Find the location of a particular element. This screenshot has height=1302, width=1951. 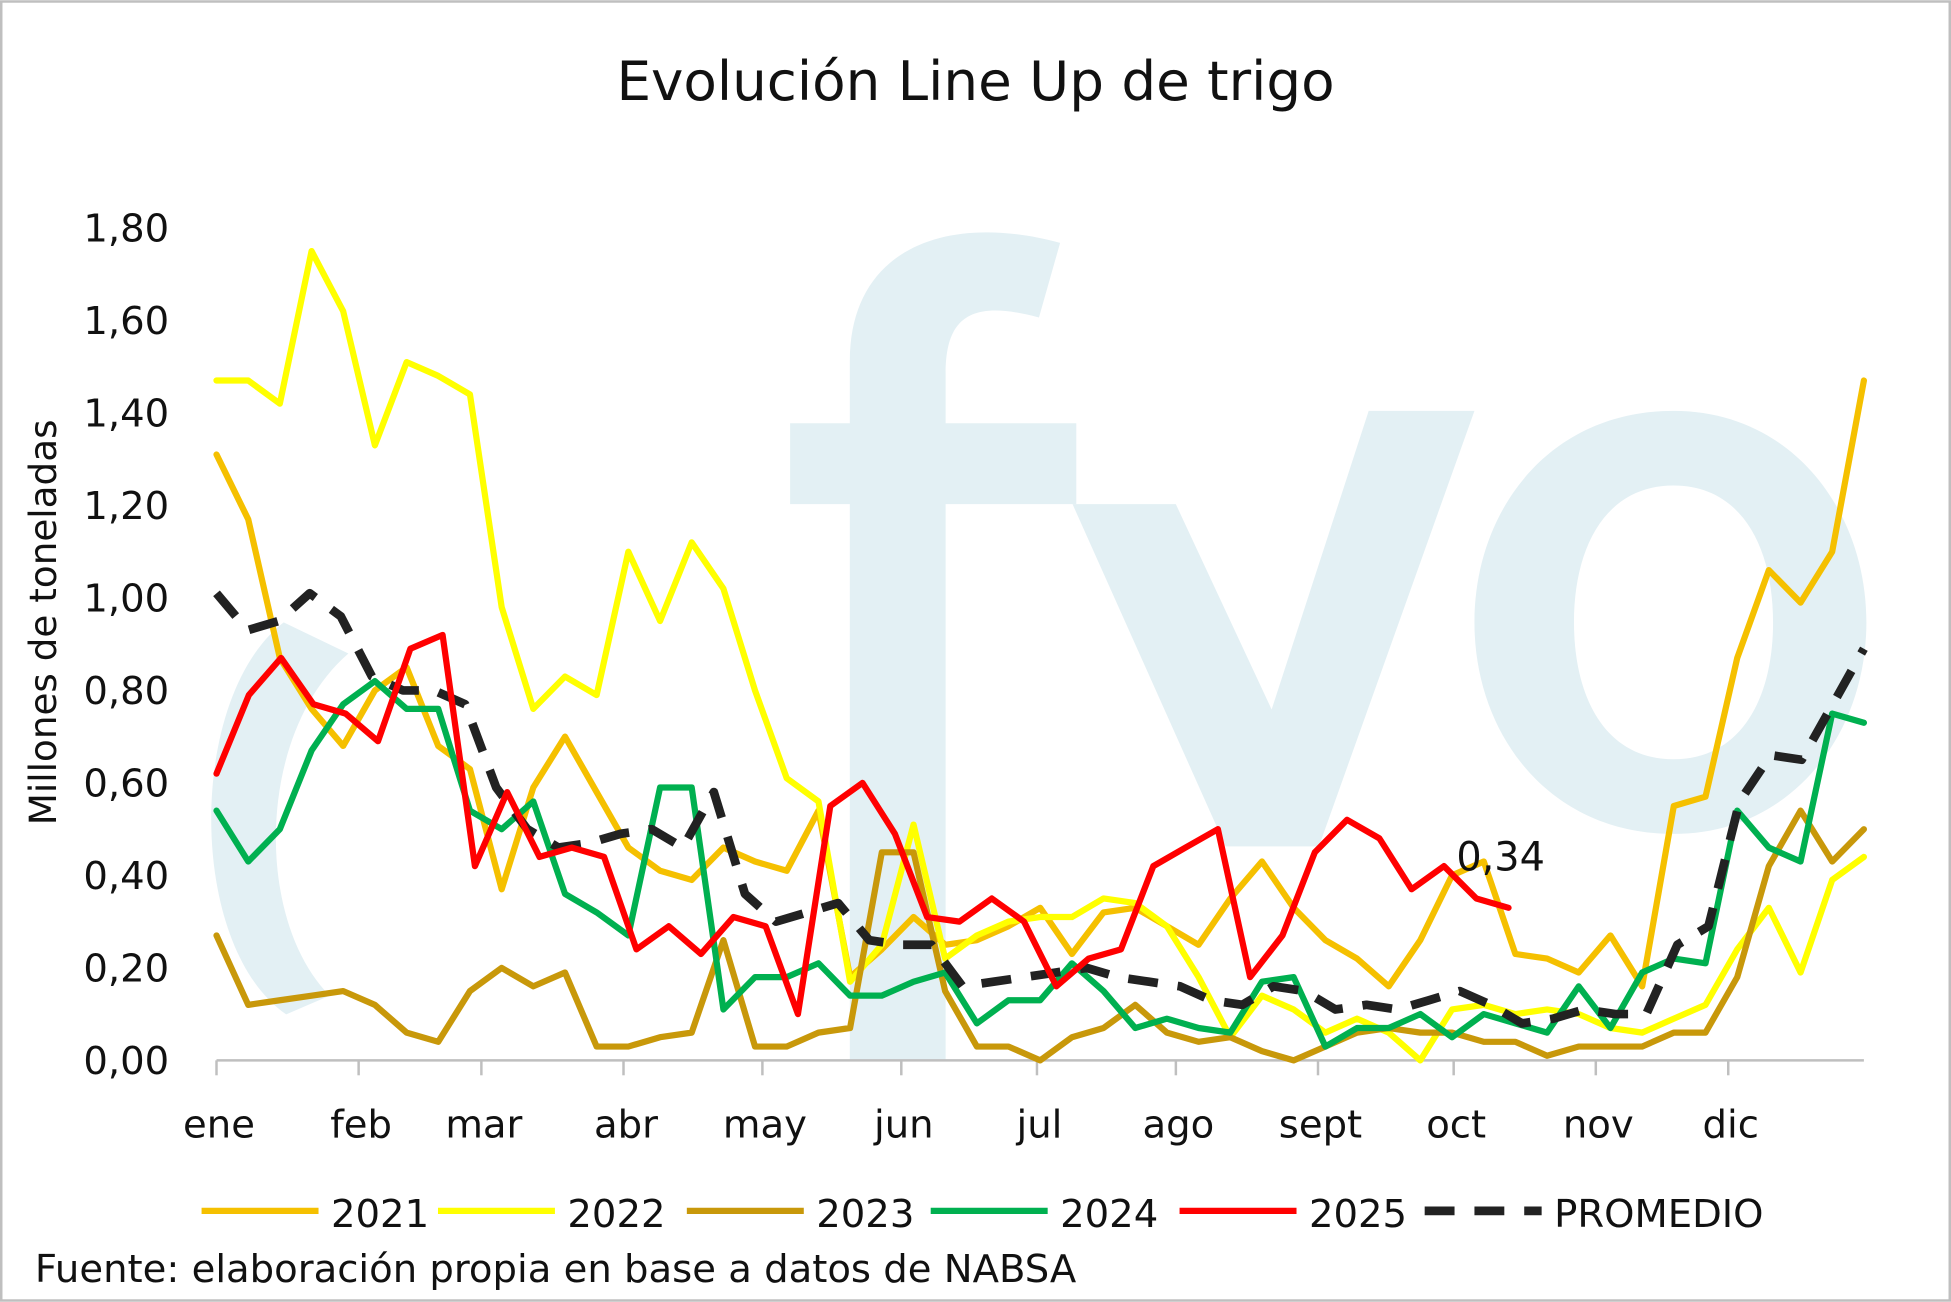

x-tick-label-abr: abr is located at coordinates (626, 1125).